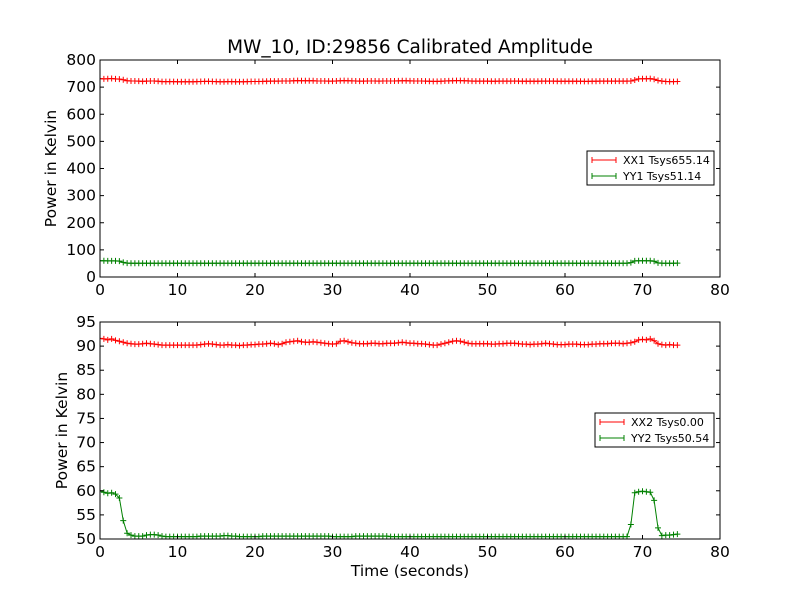 This screenshot has height=600, width=800. Describe the element at coordinates (86, 491) in the screenshot. I see `y-tick-label: 60` at that location.